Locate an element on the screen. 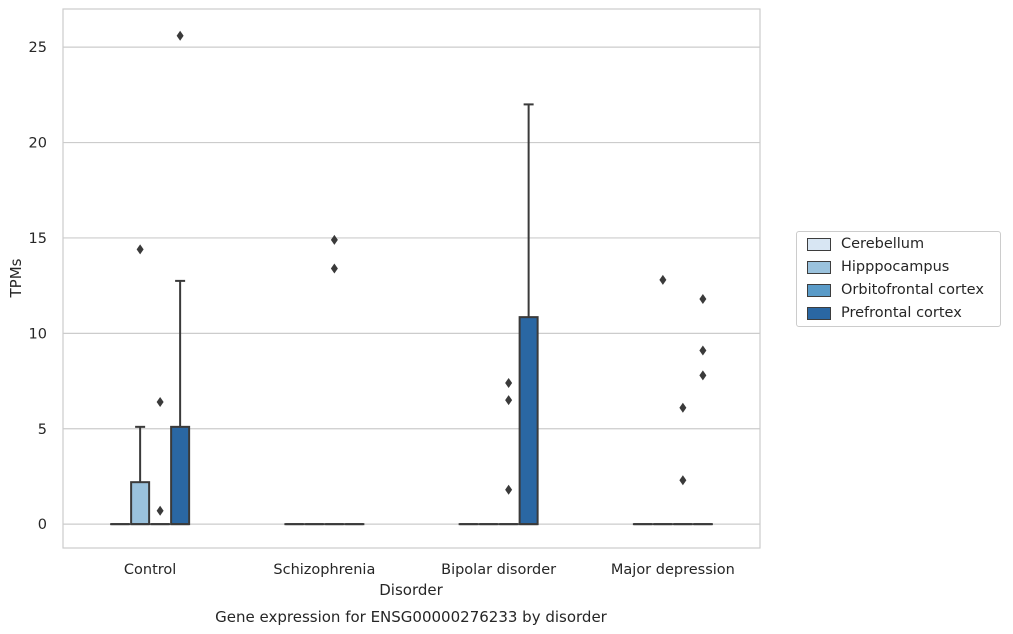  x-tick-label-major-depression: Major depression is located at coordinates (673, 570).